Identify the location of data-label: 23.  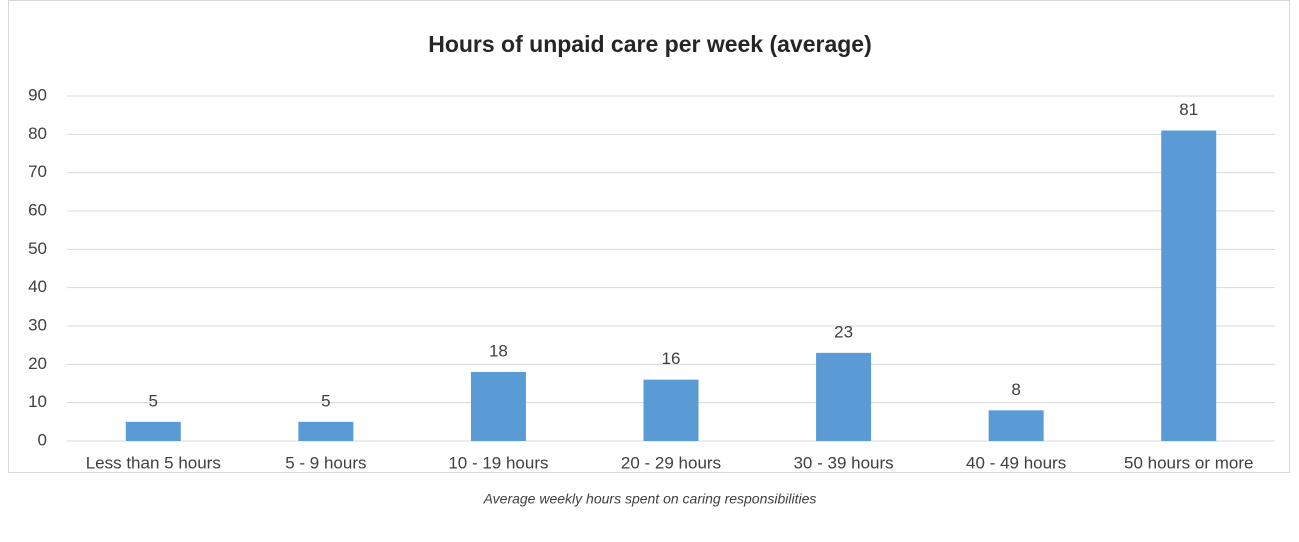
(843, 331).